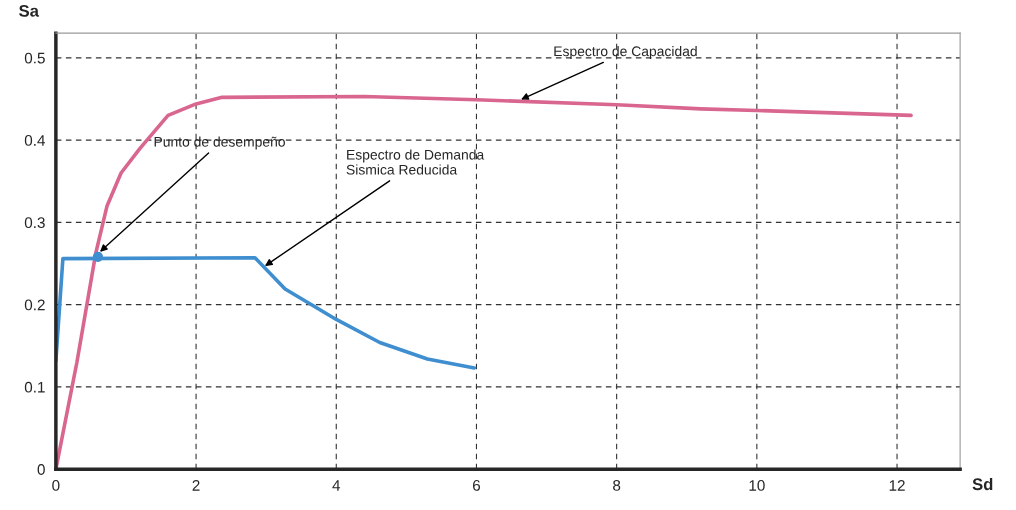 Image resolution: width=1016 pixels, height=510 pixels. Describe the element at coordinates (266, 312) in the screenshot. I see `line-series` at that location.